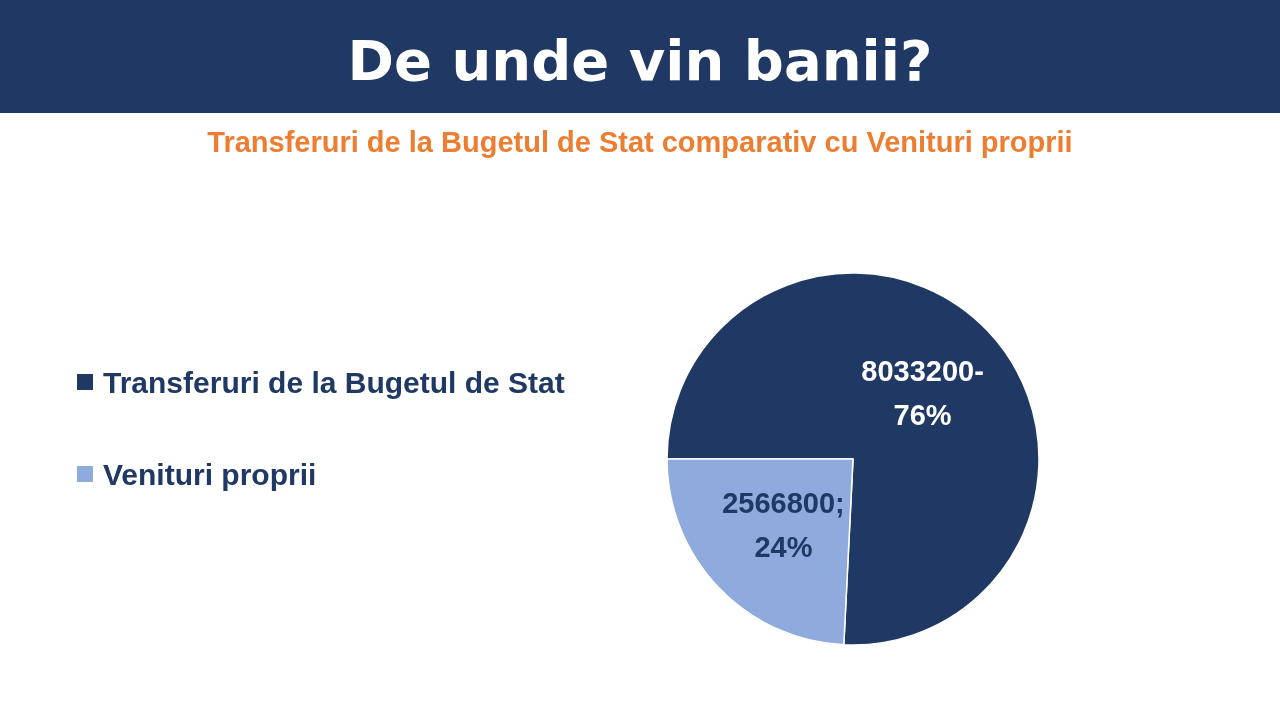  Describe the element at coordinates (640, 142) in the screenshot. I see `chart-subtitle: Transferuri de la Bugetul de Stat comparativ cu Venituri proprii` at that location.